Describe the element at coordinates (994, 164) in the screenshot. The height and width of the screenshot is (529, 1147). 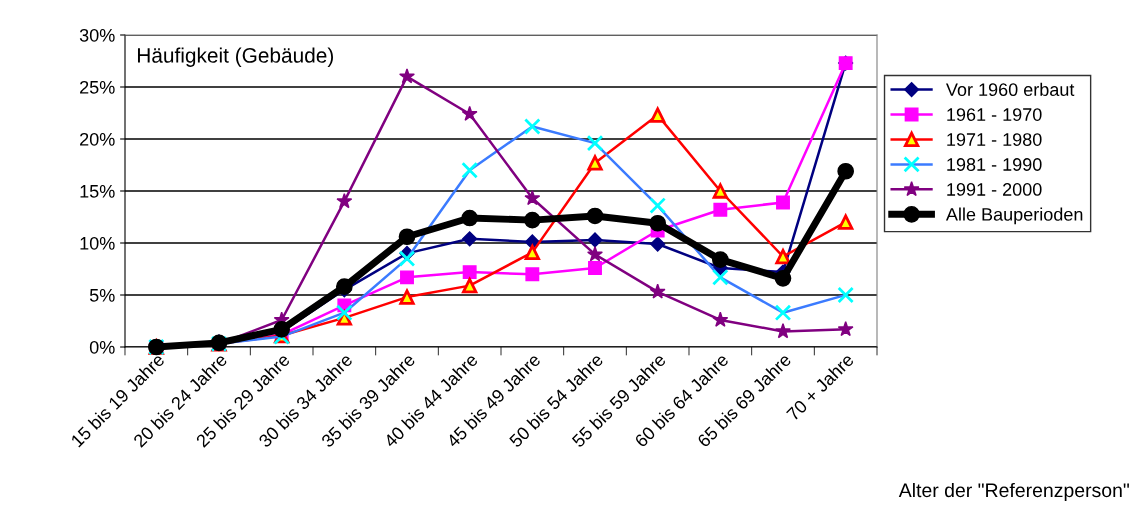
I see `legend-label: 1981 - 1990` at that location.